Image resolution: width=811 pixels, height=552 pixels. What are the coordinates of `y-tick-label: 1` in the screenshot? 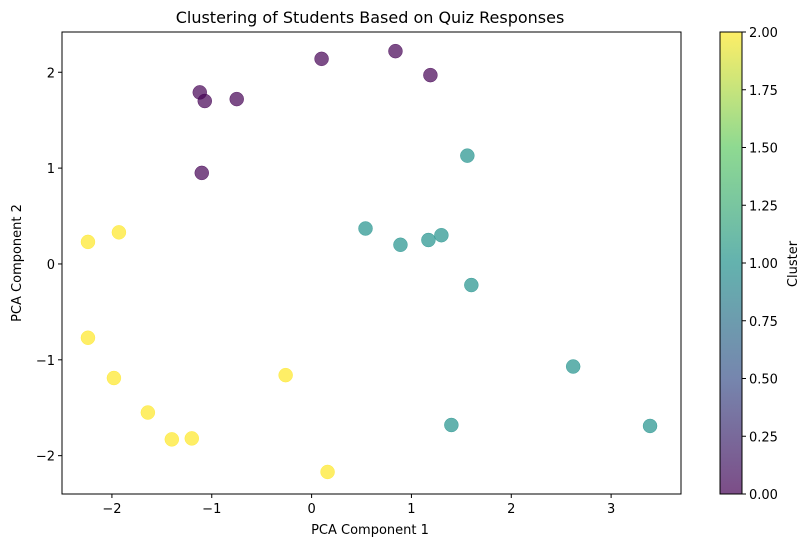 It's located at (51, 169).